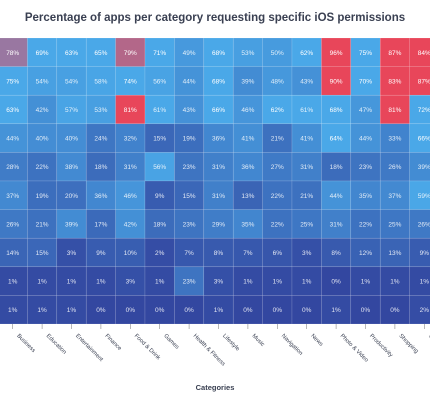 The width and height of the screenshot is (430, 400). What do you see at coordinates (394, 53) in the screenshot?
I see `heatmap-cell-label: 87%` at bounding box center [394, 53].